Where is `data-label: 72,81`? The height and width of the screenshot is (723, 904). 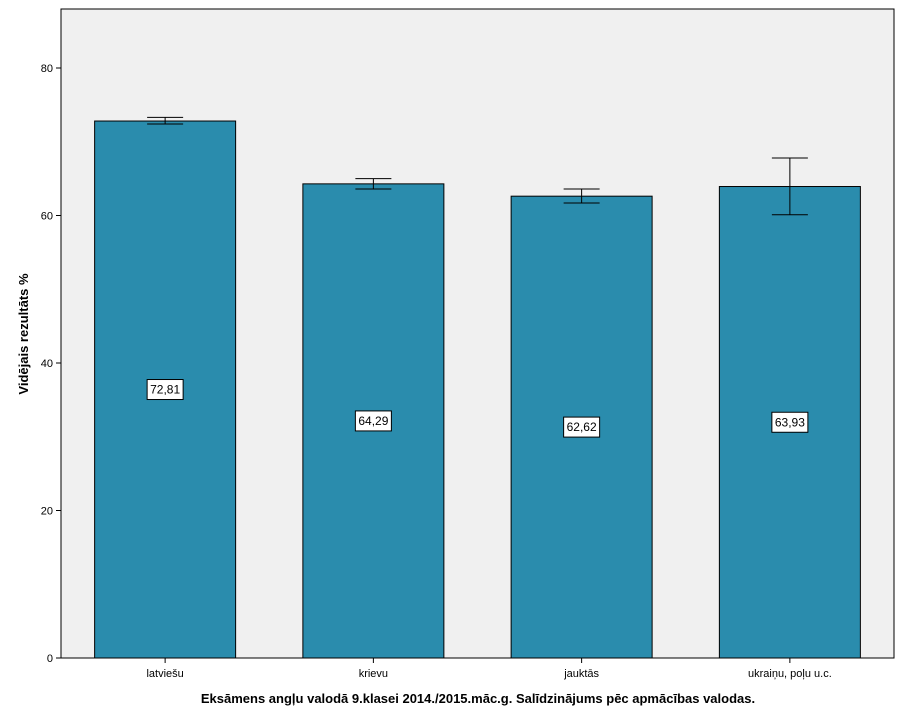
data-label: 72,81 is located at coordinates (165, 390).